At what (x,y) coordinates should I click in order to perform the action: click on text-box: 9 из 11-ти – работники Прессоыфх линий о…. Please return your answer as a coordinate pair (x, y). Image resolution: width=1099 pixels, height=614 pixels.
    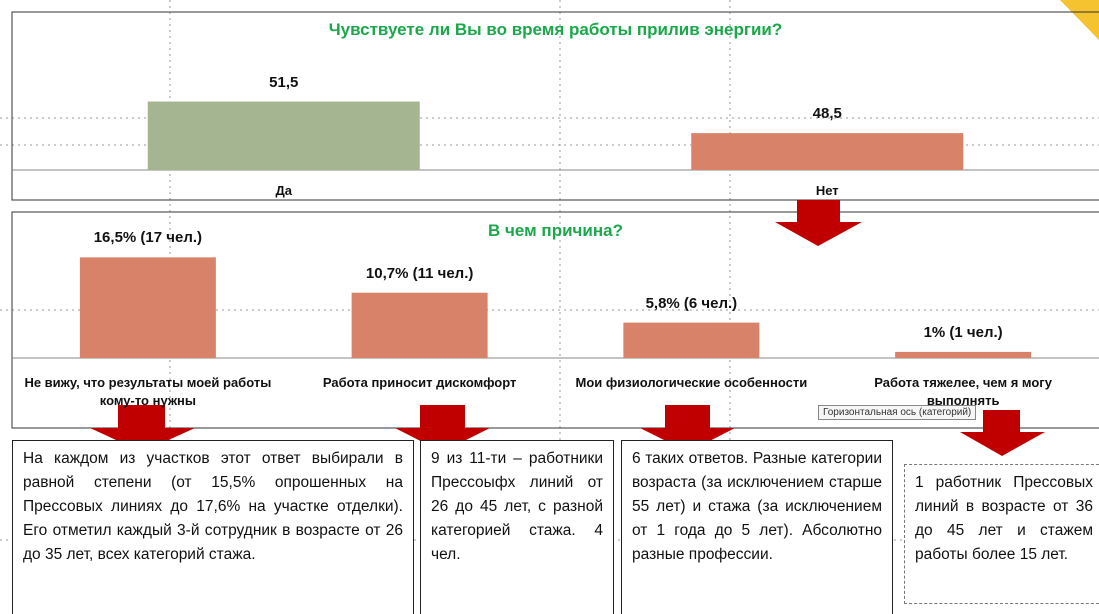
    Looking at the image, I should click on (517, 527).